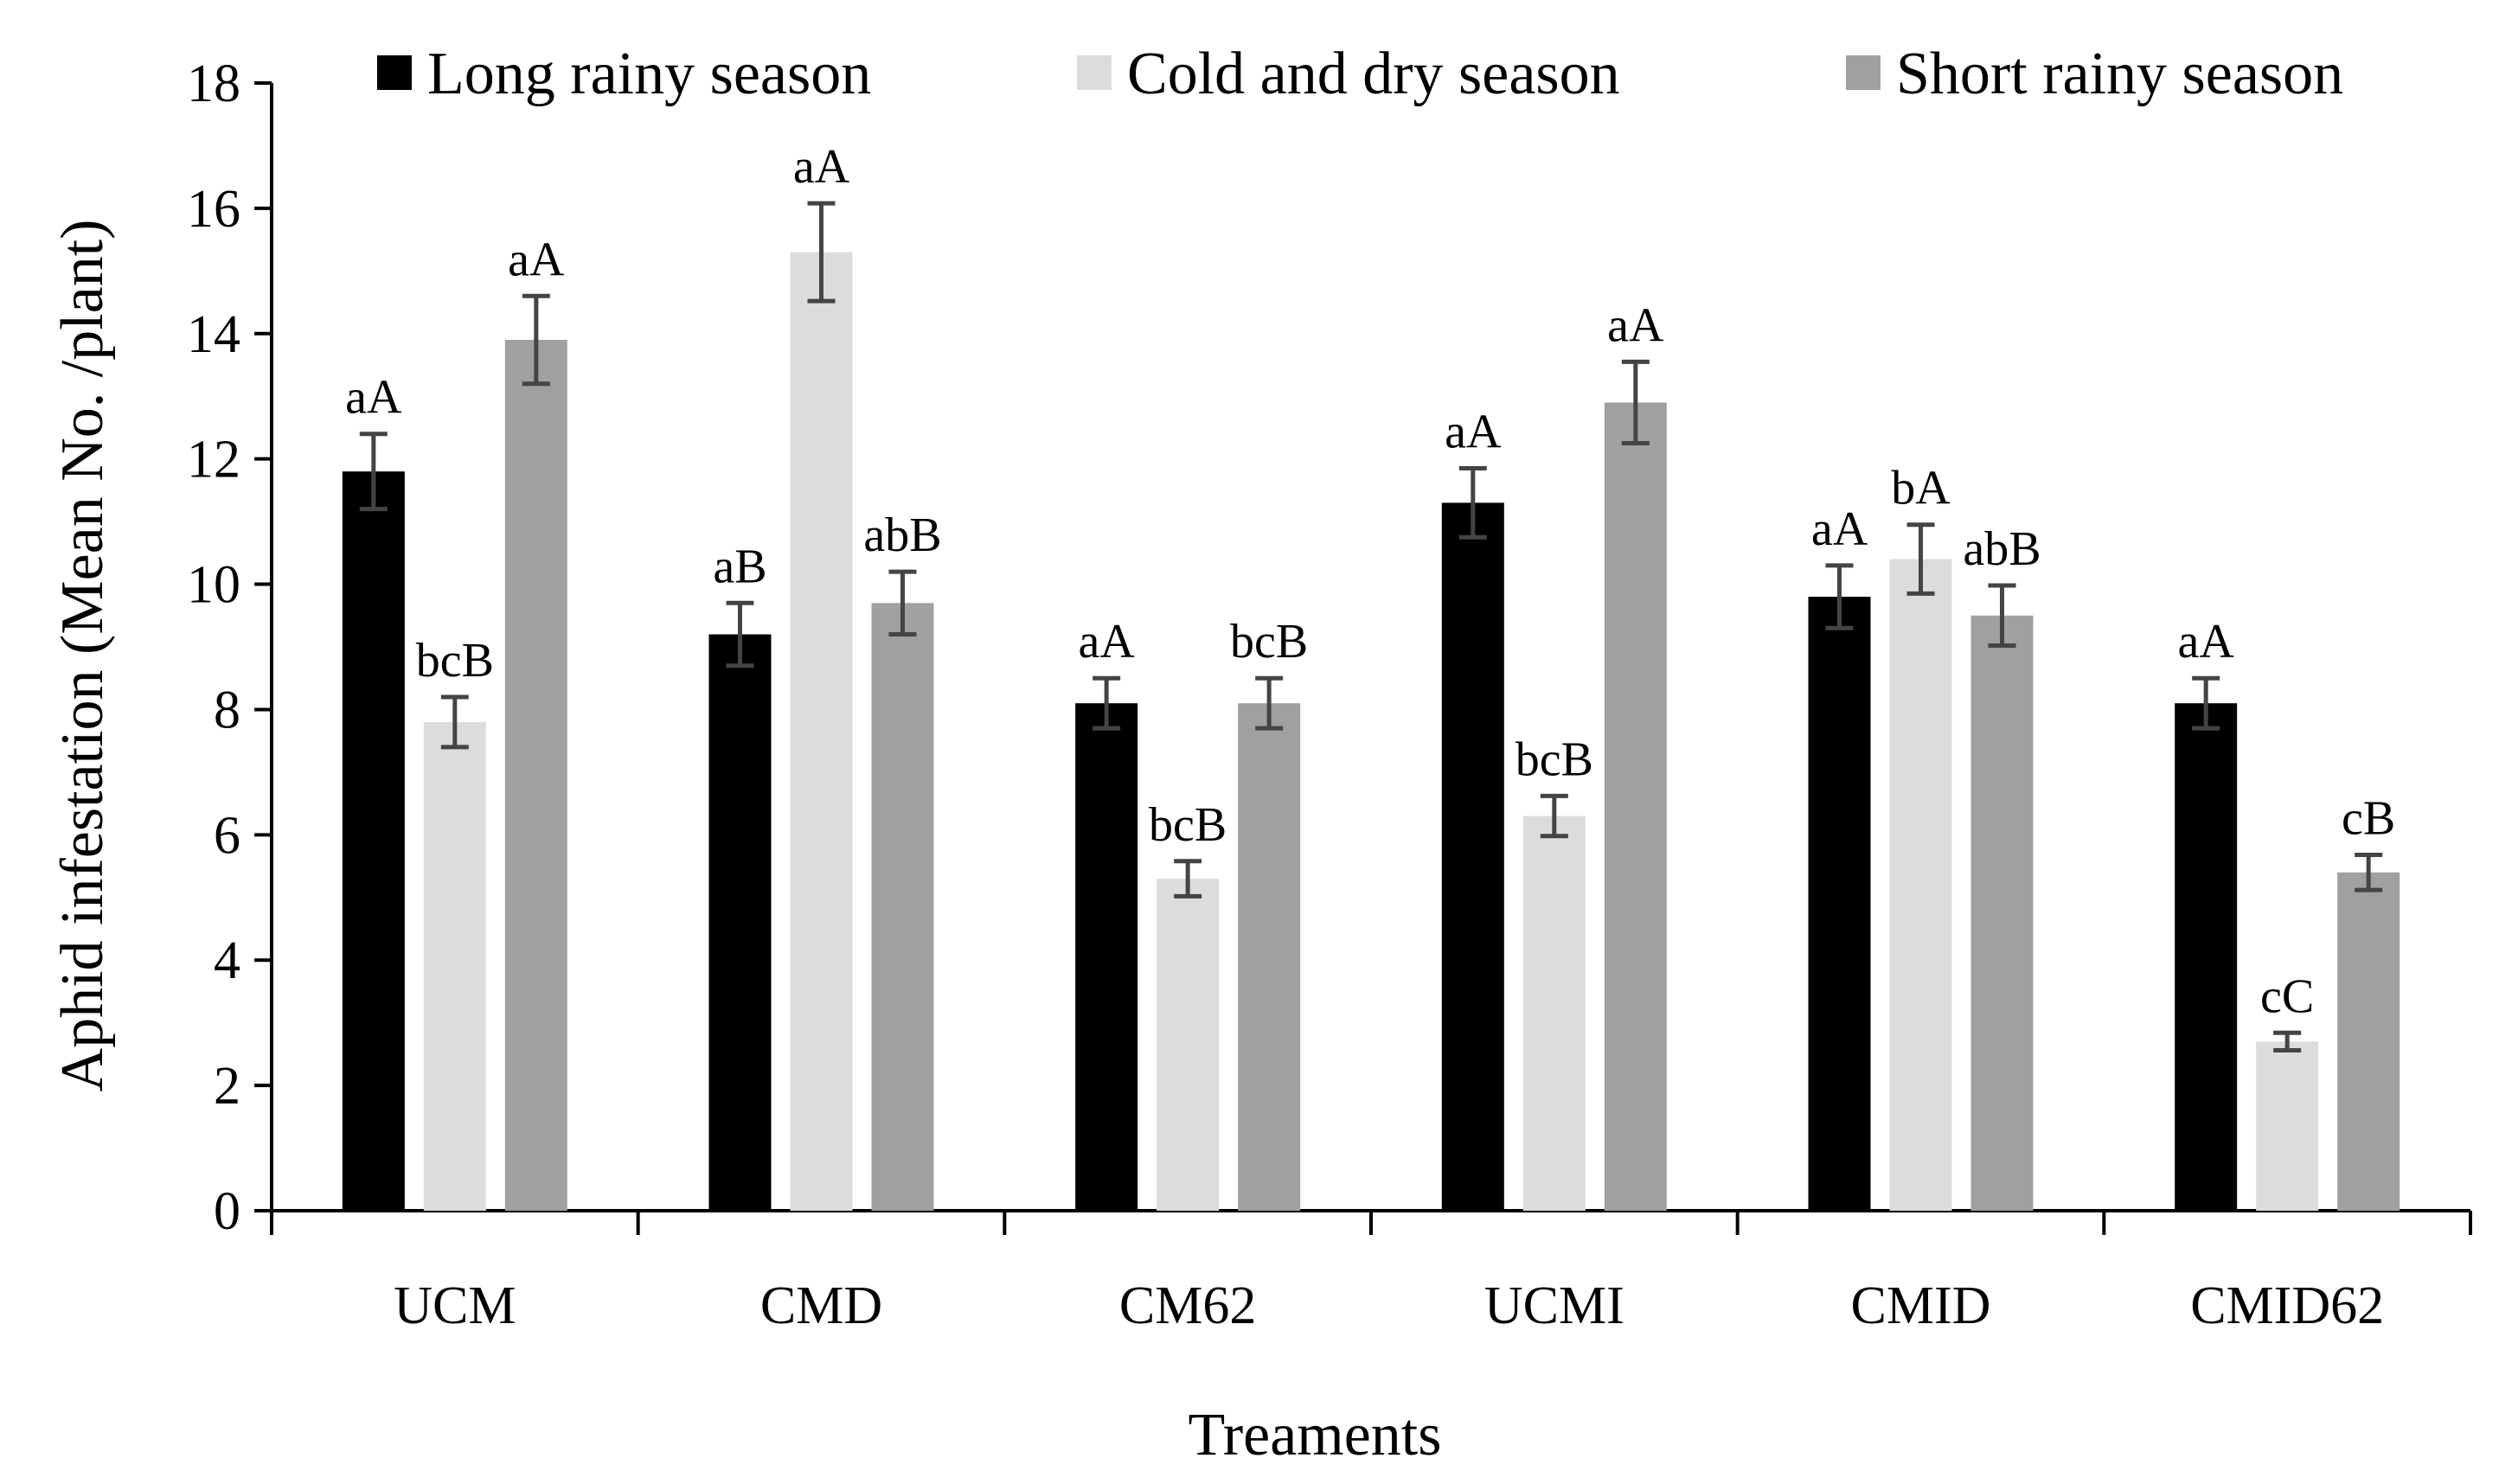 This screenshot has height=1484, width=2499. What do you see at coordinates (1371, 1272) in the screenshot?
I see `x-axis: UCM CMD CM62 UCMI CMID CMID62` at bounding box center [1371, 1272].